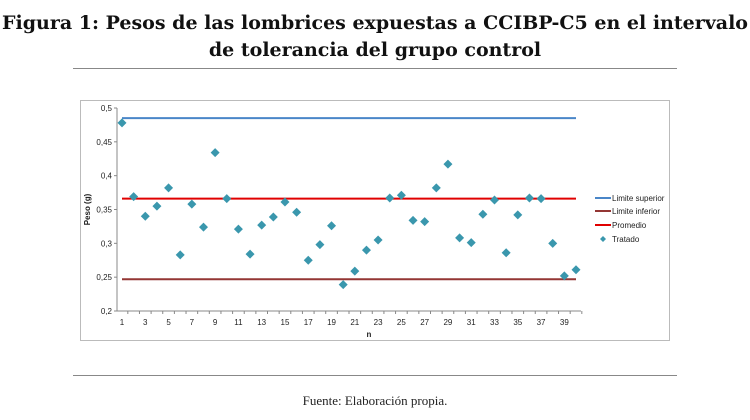 Image resolution: width=750 pixels, height=420 pixels. What do you see at coordinates (626, 239) in the screenshot?
I see `legend-label: Tratado` at bounding box center [626, 239].